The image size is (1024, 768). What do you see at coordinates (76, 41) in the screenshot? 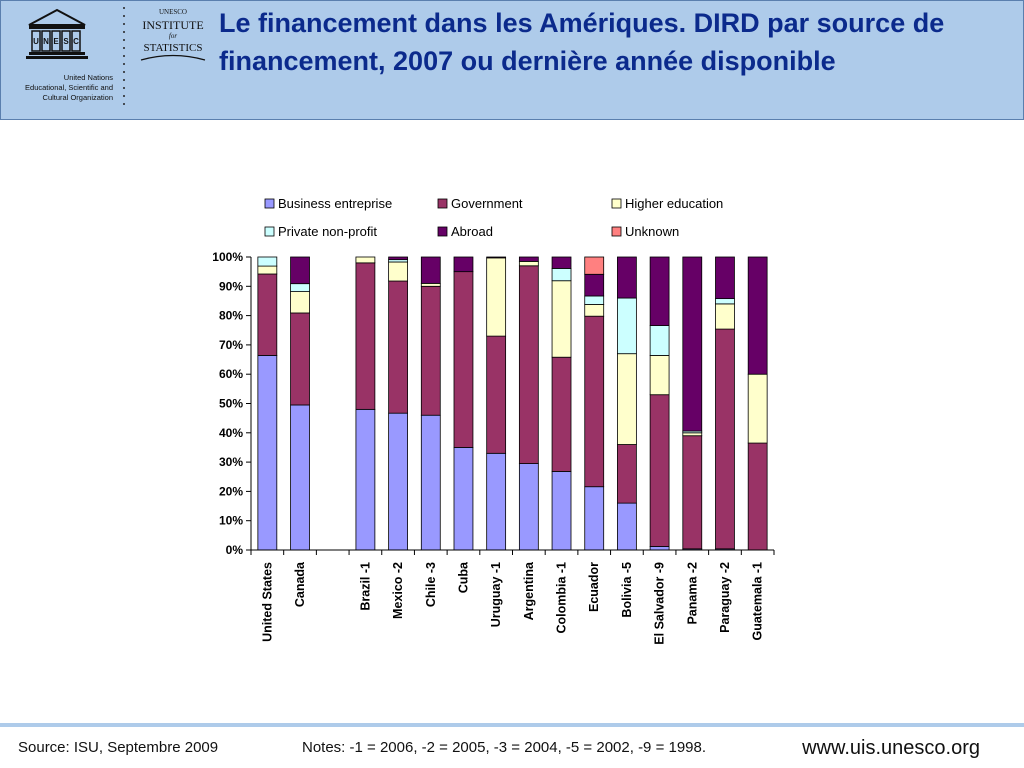
I see `svg-text: C` at bounding box center [76, 41].